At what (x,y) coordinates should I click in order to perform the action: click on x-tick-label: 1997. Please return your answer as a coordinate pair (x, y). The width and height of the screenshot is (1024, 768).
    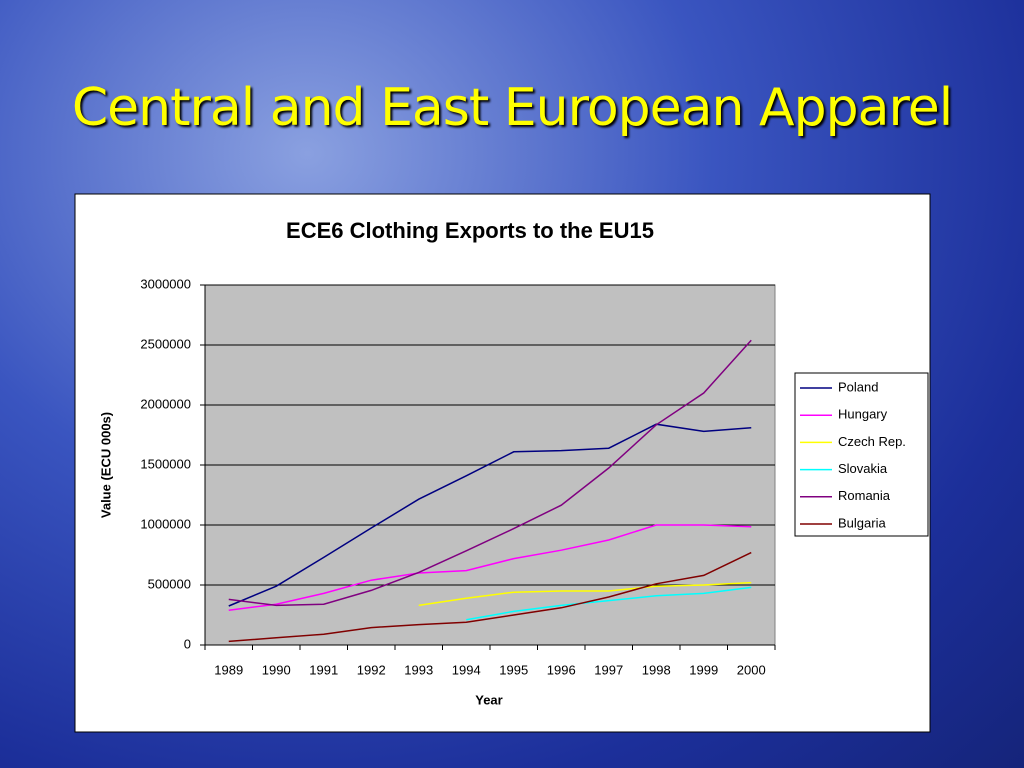
    Looking at the image, I should click on (608, 669).